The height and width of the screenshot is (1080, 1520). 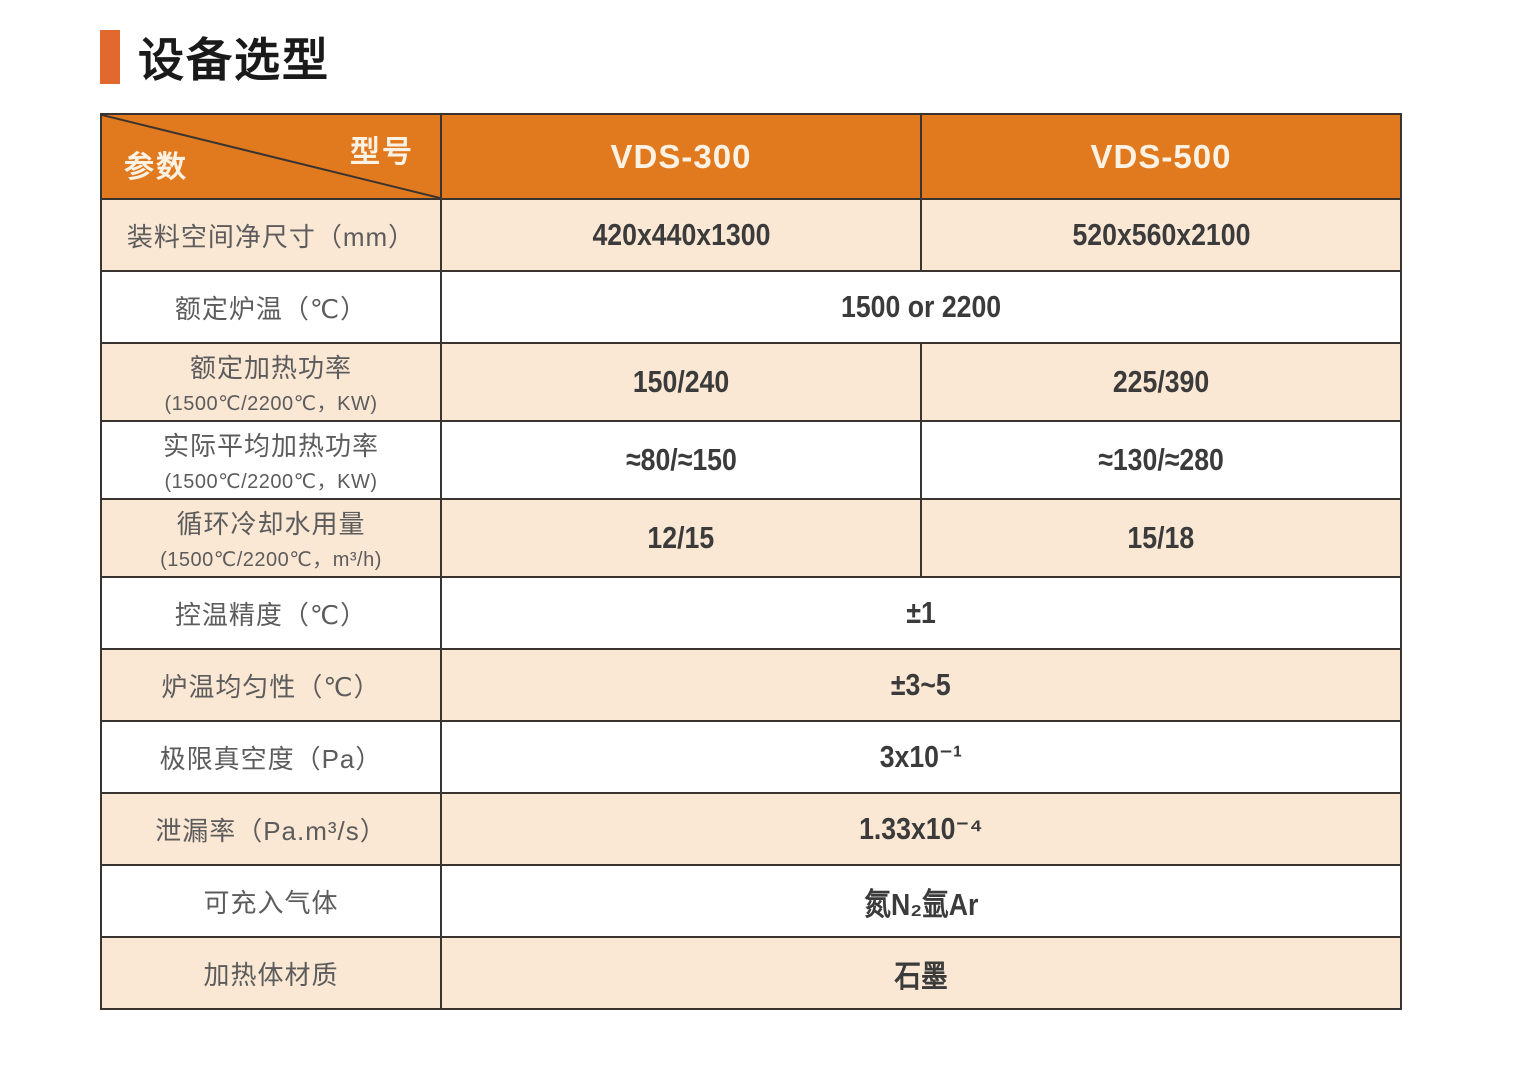 I want to click on row-value-vds-500: ≈130/≈280, so click(x=1161, y=460).